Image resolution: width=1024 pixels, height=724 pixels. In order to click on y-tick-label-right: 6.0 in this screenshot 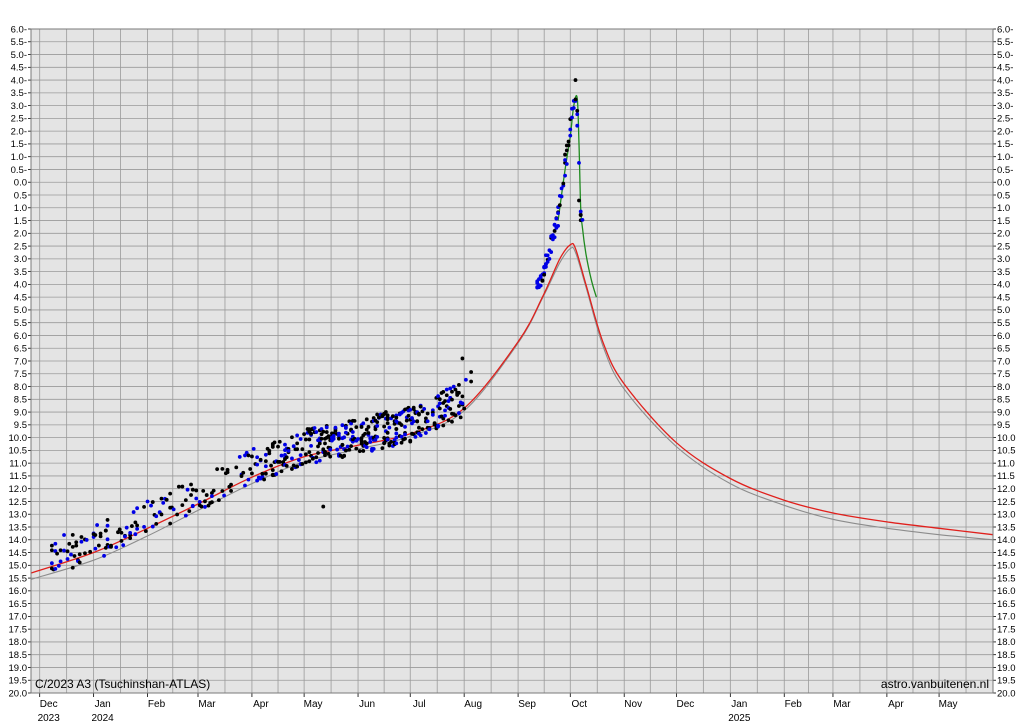, I will do `click(1003, 336)`.